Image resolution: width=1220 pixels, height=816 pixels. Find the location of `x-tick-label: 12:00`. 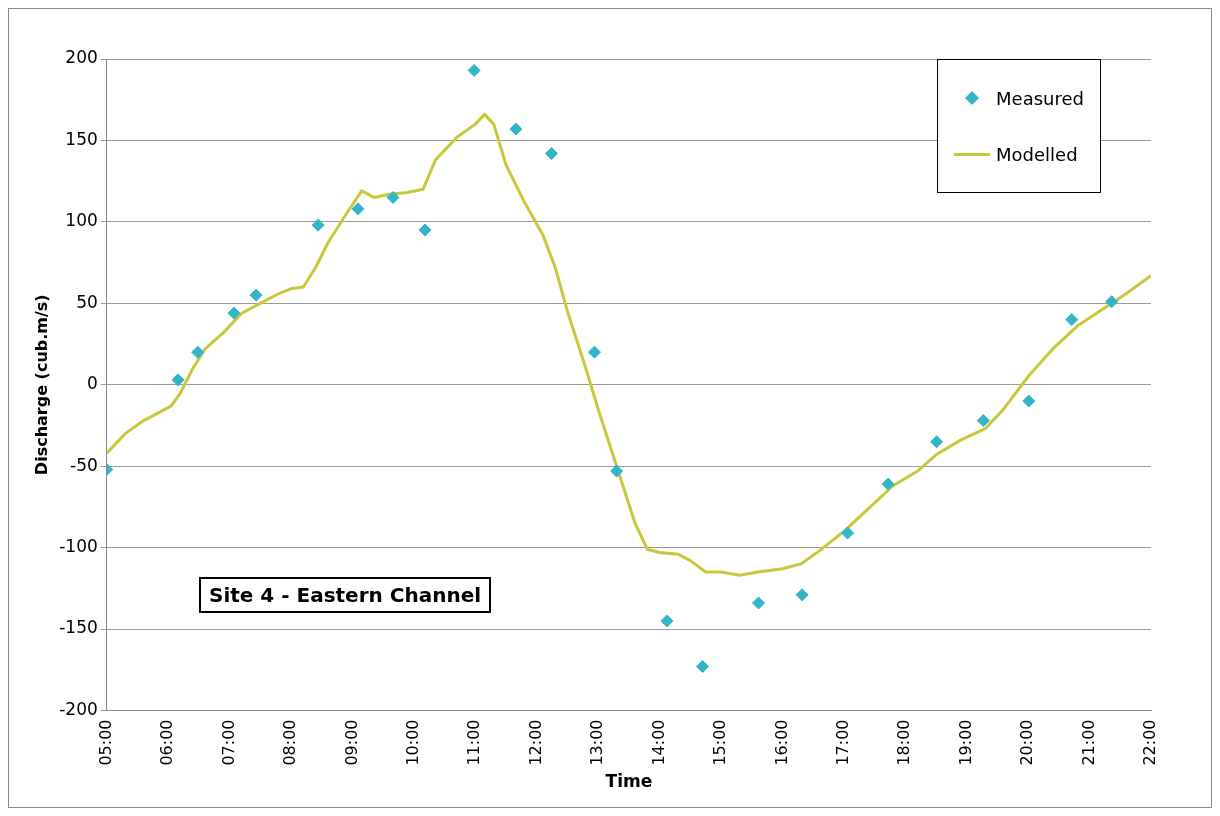

x-tick-label: 12:00 is located at coordinates (535, 742).